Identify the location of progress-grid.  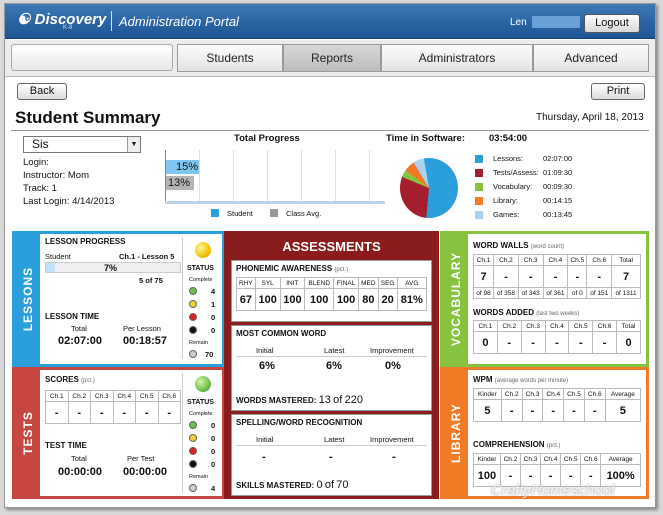
(275, 176).